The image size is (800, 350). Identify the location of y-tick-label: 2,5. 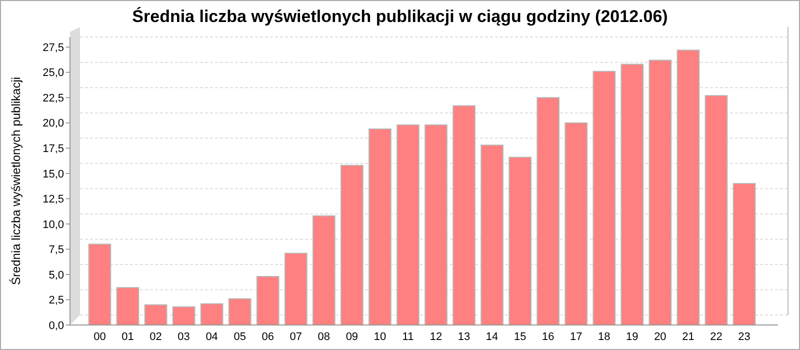
(56, 300).